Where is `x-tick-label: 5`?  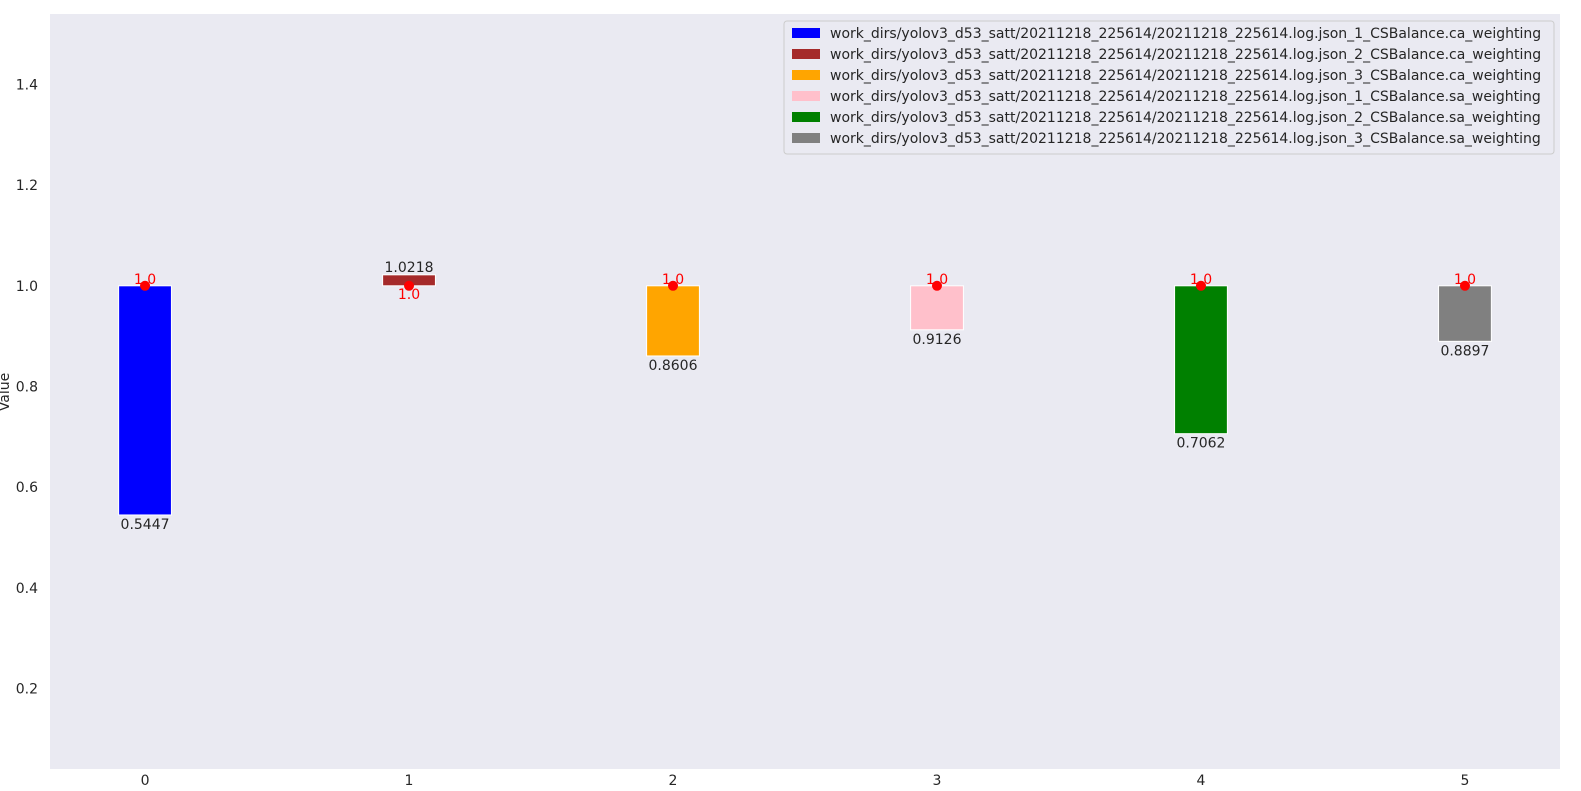 x-tick-label: 5 is located at coordinates (1465, 781).